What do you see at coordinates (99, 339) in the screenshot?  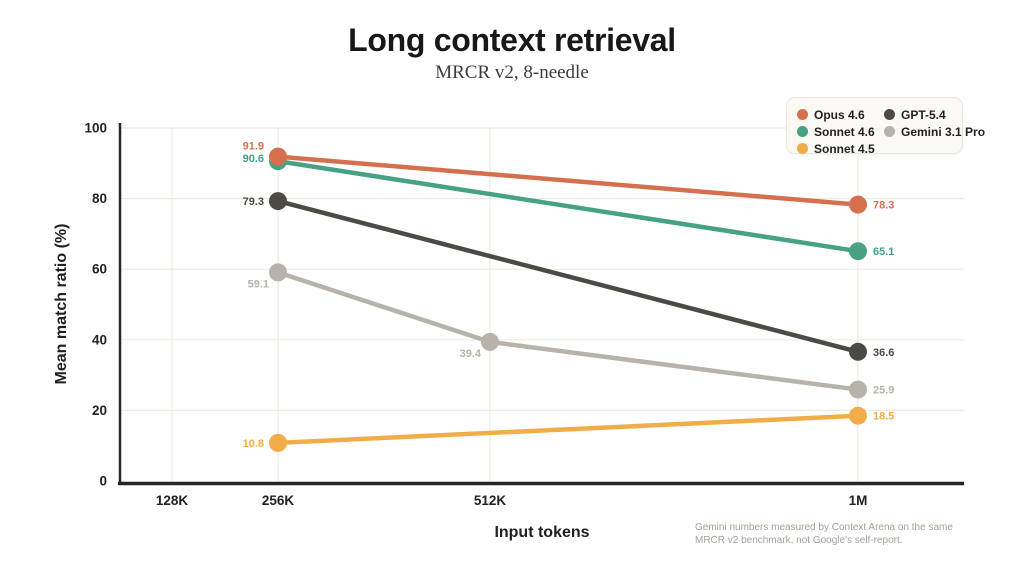 I see `y-tick-label: 40` at bounding box center [99, 339].